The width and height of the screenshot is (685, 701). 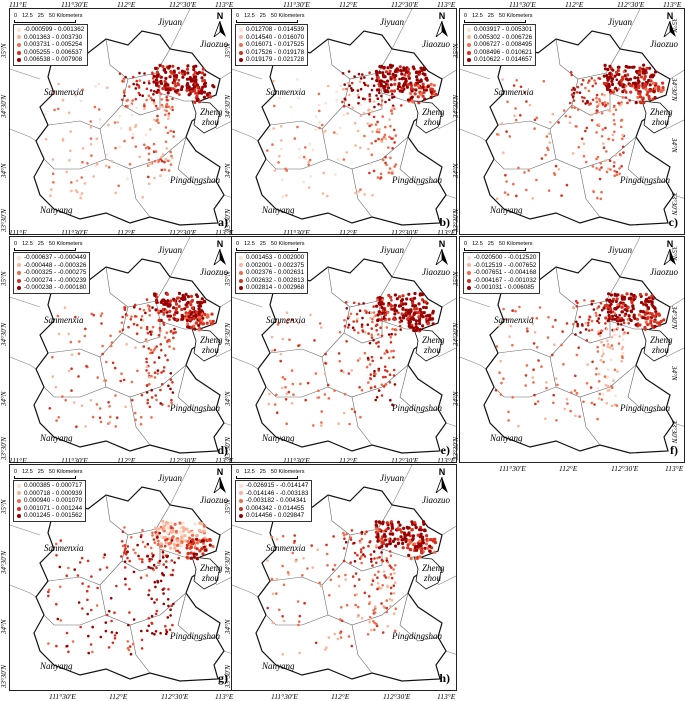 I want to click on top-axis-label: 111°30'E, so click(x=74, y=4).